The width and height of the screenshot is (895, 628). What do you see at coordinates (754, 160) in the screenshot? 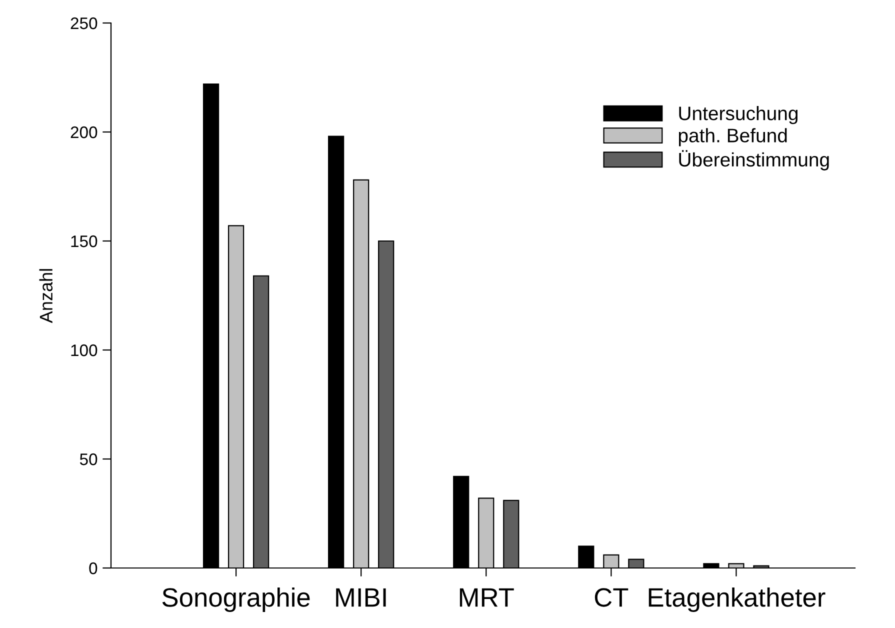
I see `legend-label: Übereinstimmung` at bounding box center [754, 160].